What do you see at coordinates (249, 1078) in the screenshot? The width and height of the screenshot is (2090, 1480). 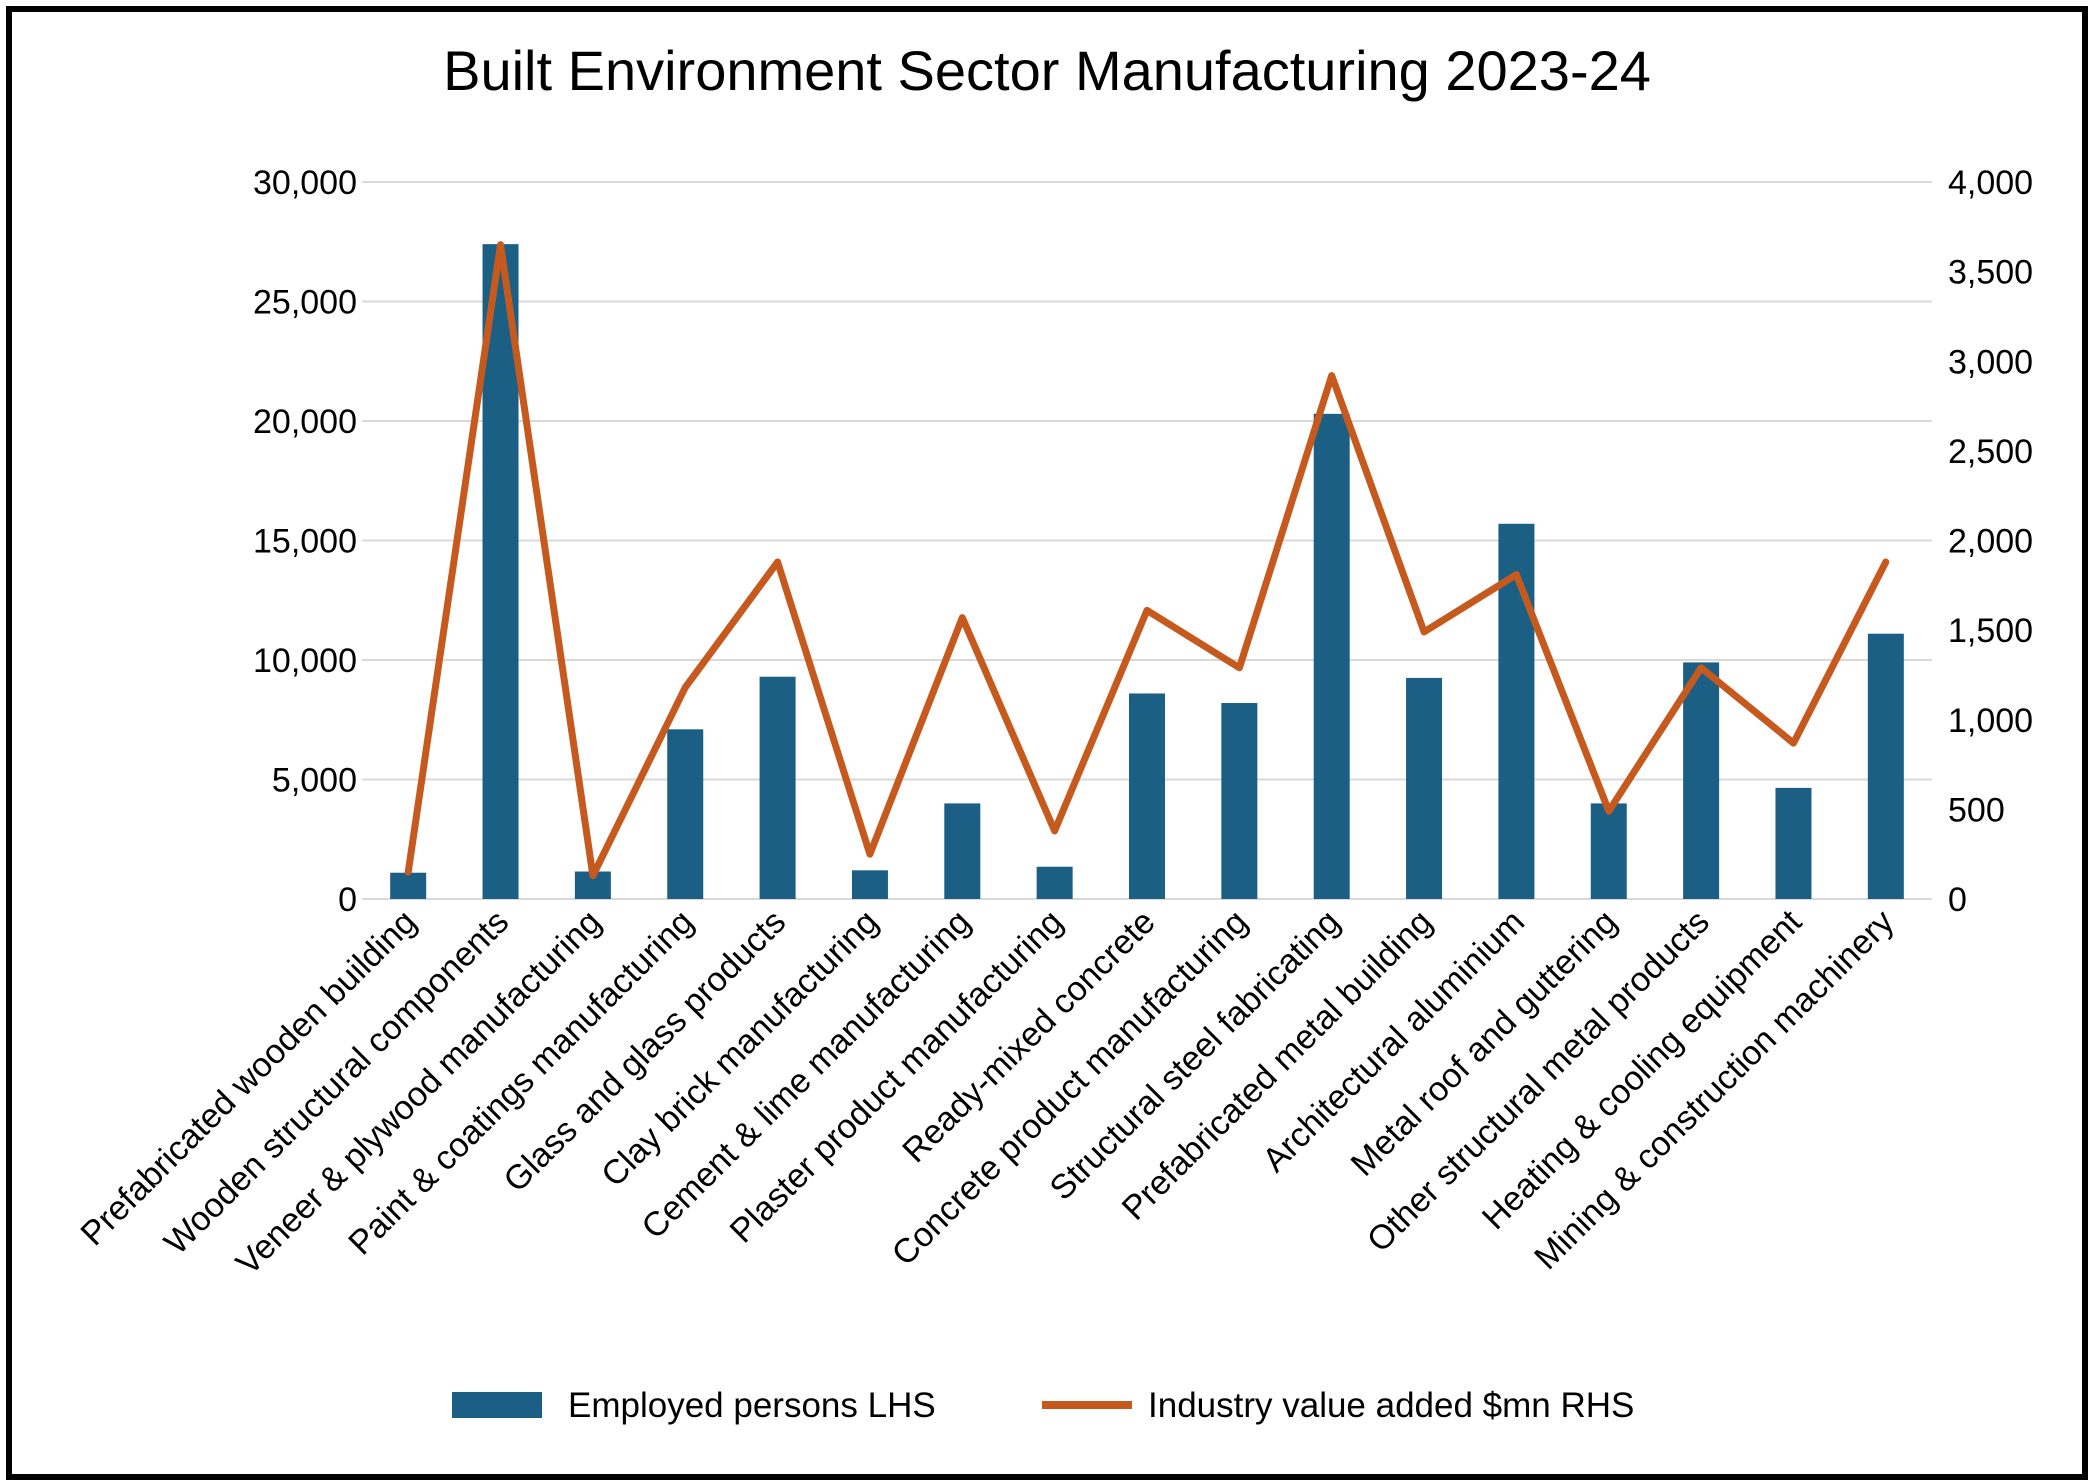 I see `category-label: Prefabricated wooden building` at bounding box center [249, 1078].